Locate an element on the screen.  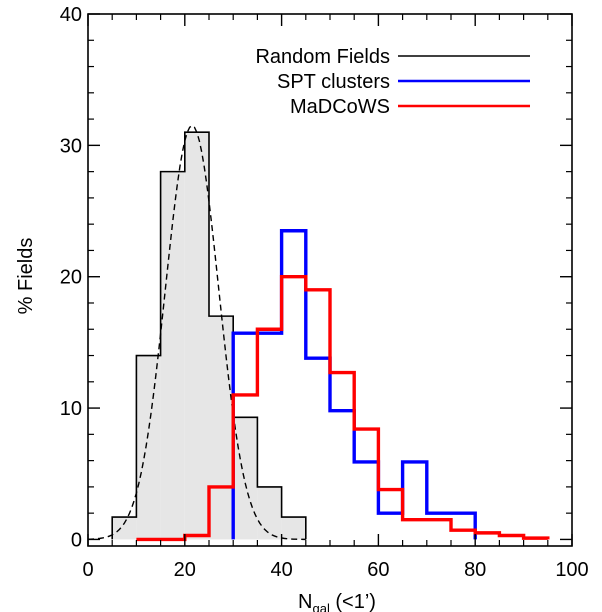
x-axis-label-main: N is located at coordinates (305, 601).